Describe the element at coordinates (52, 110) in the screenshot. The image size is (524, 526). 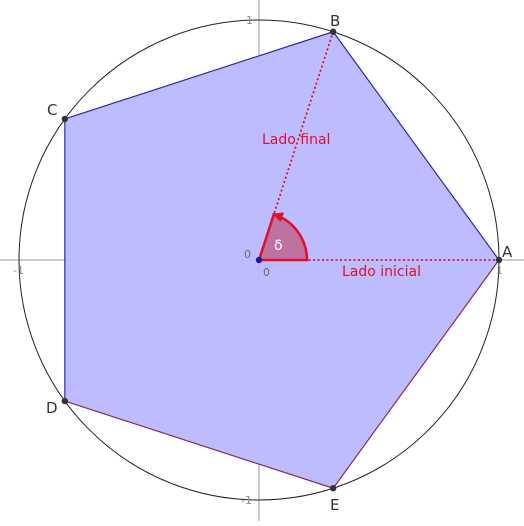
I see `vertex-label-c: C` at that location.